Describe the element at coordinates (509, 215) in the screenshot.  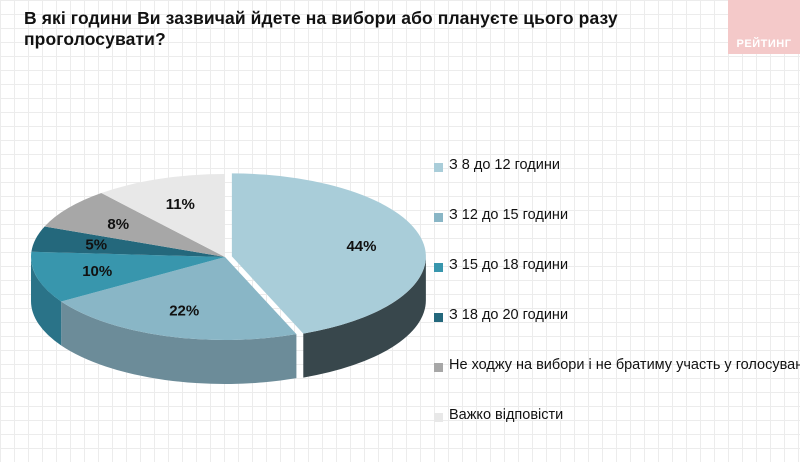
I see `legend-label: З 12 до 15 години` at that location.